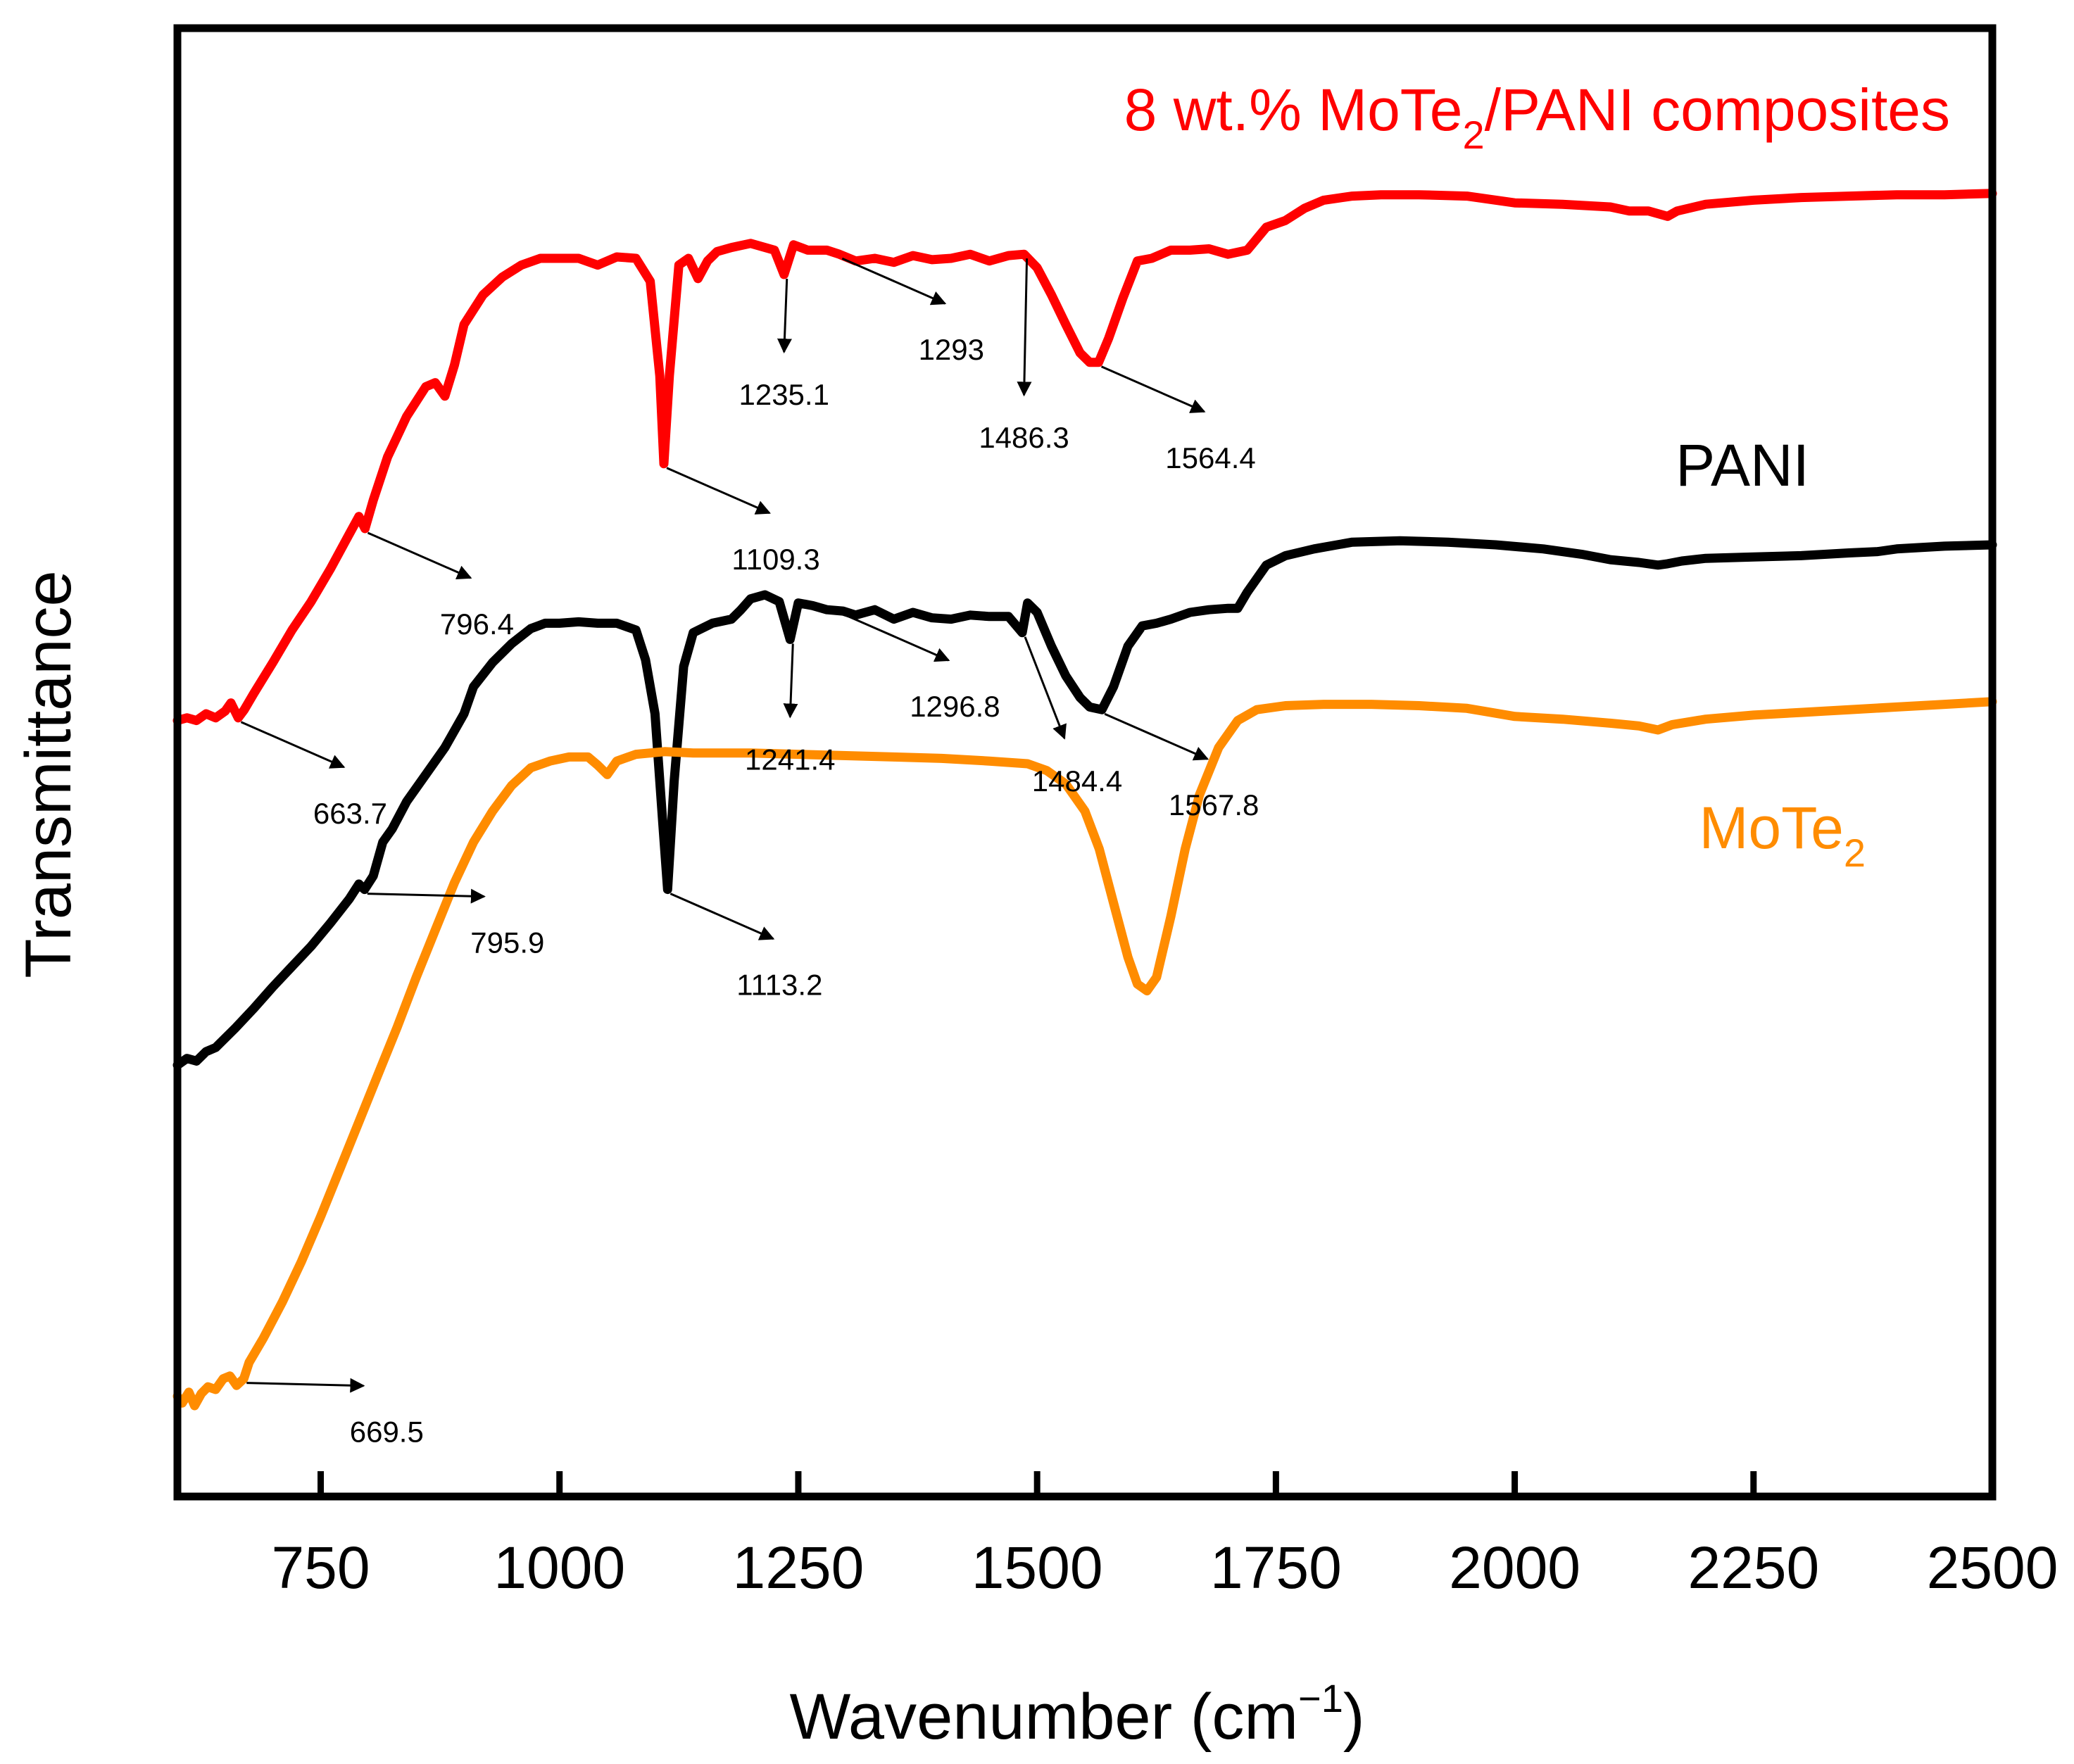  What do you see at coordinates (1077, 781) in the screenshot?
I see `annotation-label-1484.4: 1484.4` at bounding box center [1077, 781].